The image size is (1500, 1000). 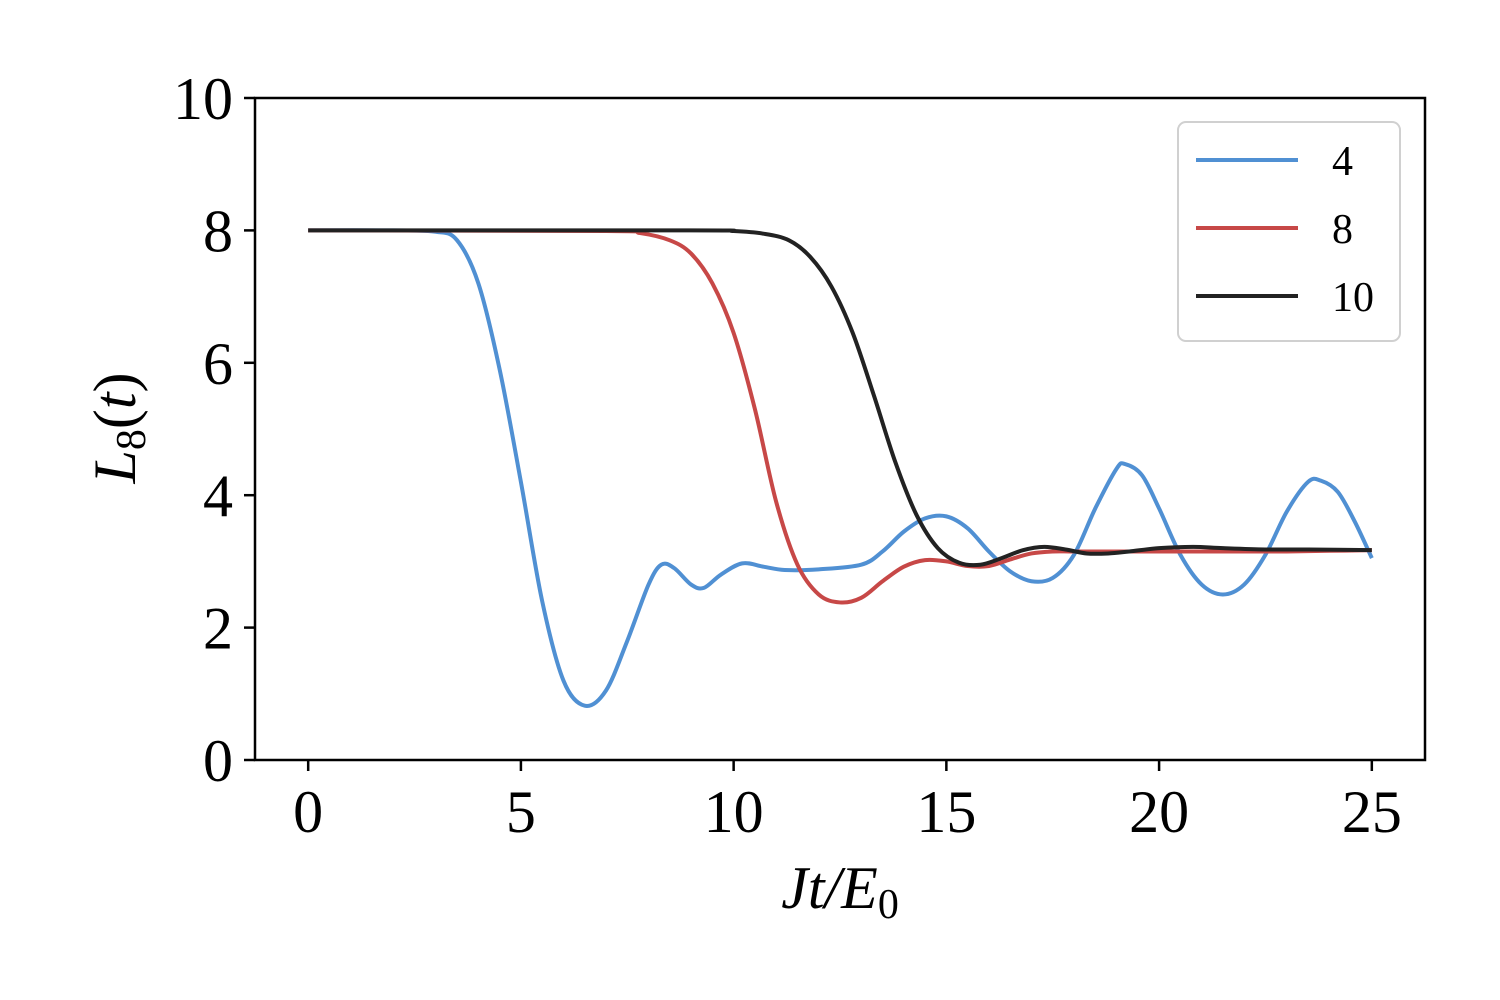 What do you see at coordinates (118, 428) in the screenshot?
I see `y-axis-label: L8(t)` at bounding box center [118, 428].